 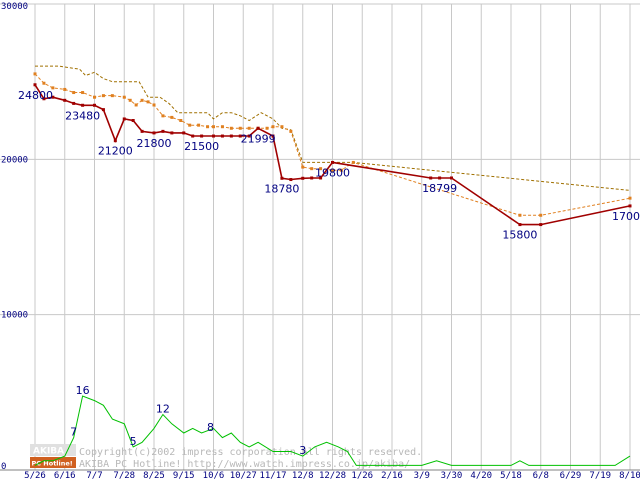 I want to click on x-tick-label: 11/17, so click(x=272, y=475).